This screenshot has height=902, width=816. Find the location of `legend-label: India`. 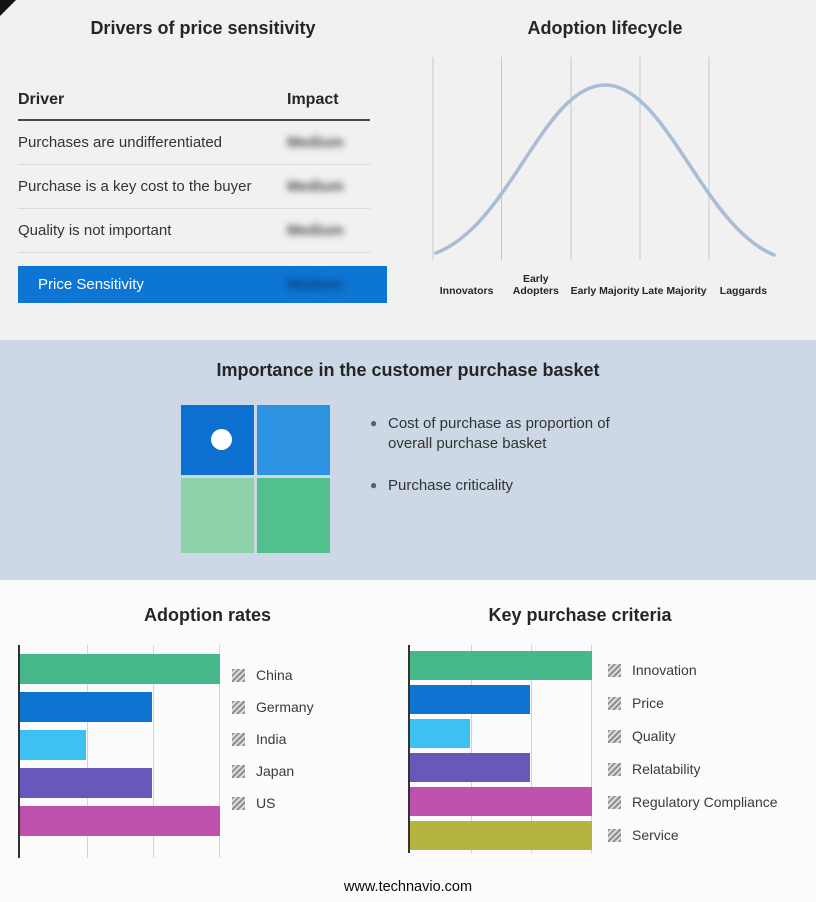

legend-label: India is located at coordinates (271, 739).